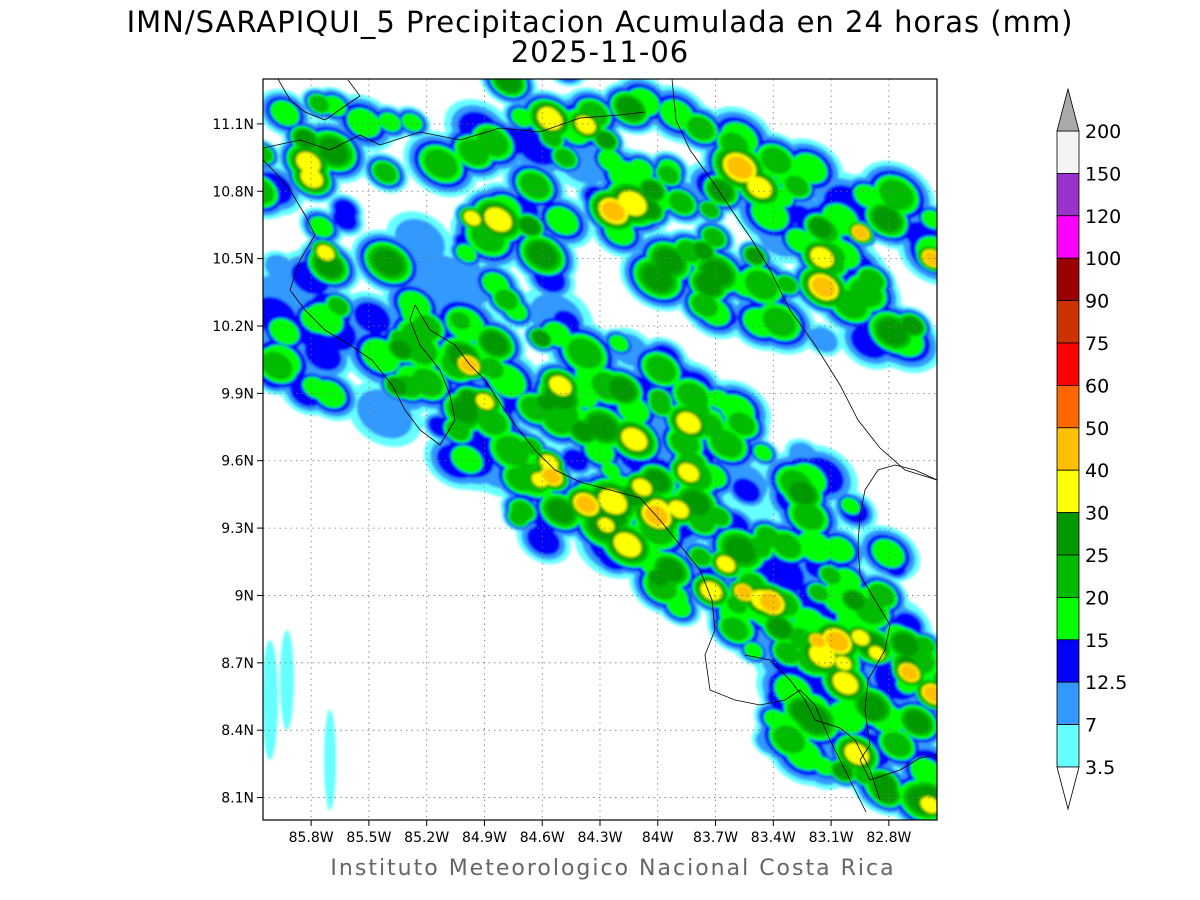 This screenshot has width=1200, height=900. I want to click on caribbean-coast, so click(804, 280).